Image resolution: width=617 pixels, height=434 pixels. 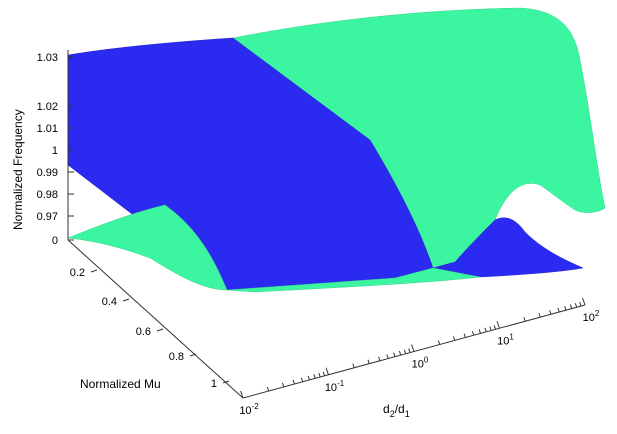 What do you see at coordinates (508, 247) in the screenshot?
I see `blue-surface-lower` at bounding box center [508, 247].